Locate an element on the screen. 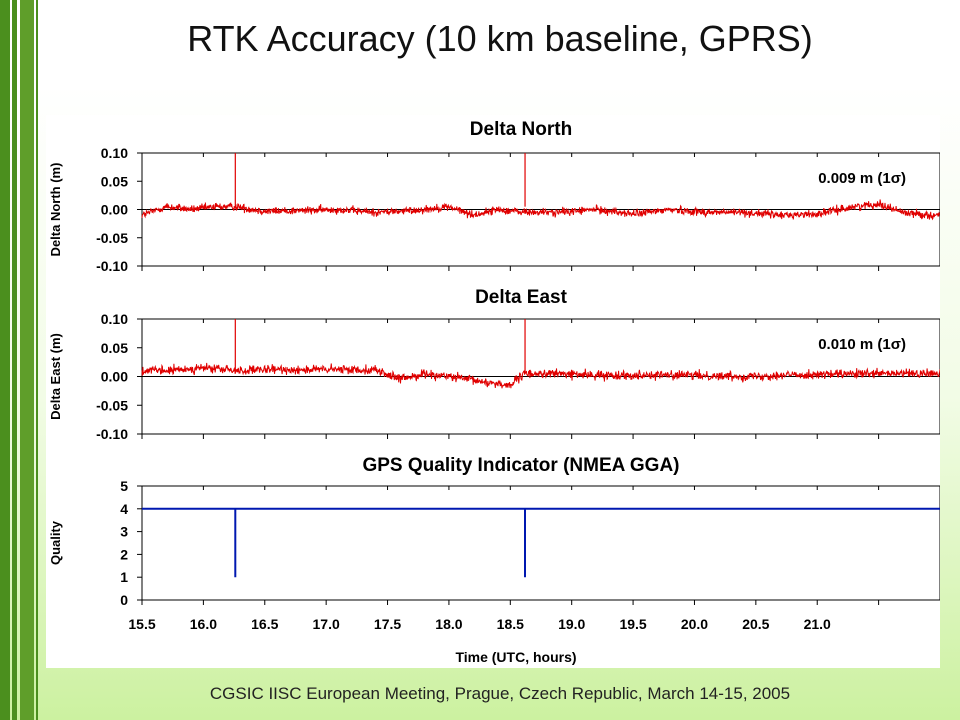  x-tick-label: 21.0 is located at coordinates (817, 624).